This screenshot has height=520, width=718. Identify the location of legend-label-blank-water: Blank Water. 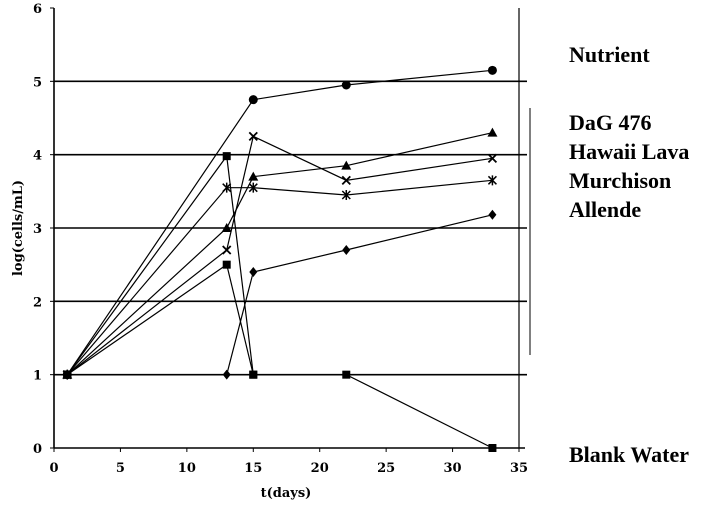
(629, 454).